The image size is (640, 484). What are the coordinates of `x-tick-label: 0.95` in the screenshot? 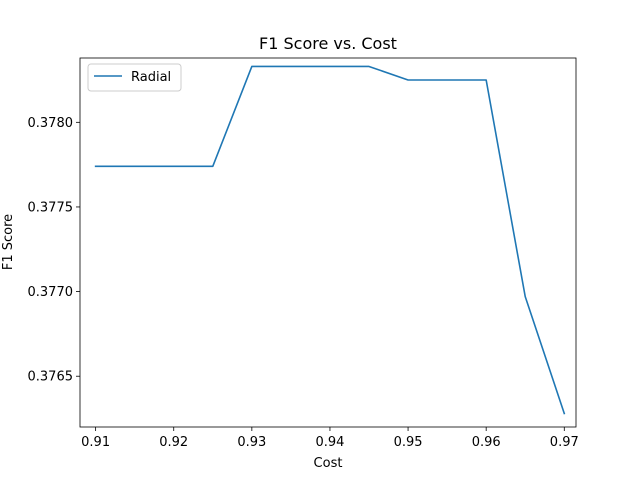 It's located at (408, 442).